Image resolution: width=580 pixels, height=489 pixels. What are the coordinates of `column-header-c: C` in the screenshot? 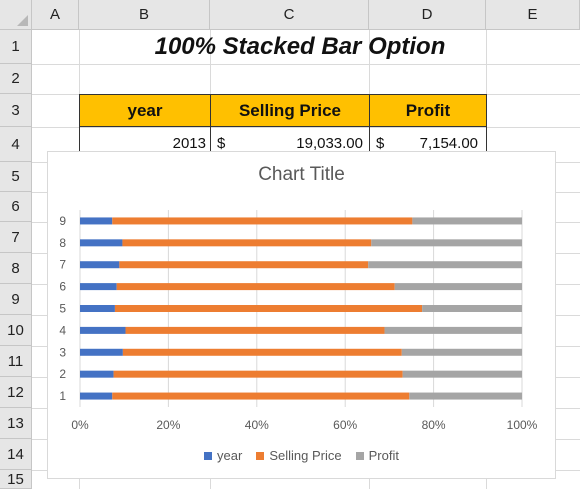 It's located at (289, 15).